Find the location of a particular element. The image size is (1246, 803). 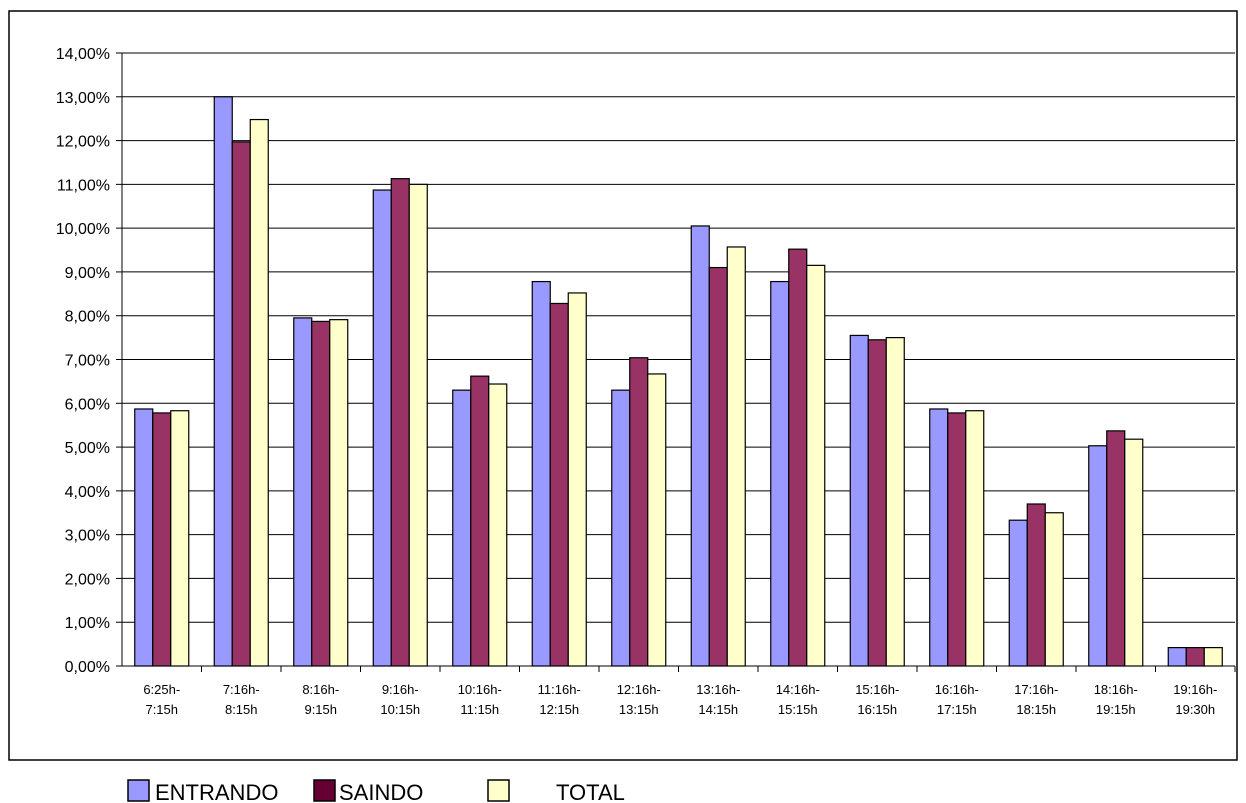

y-tick-label: 2,00% is located at coordinates (87, 579).